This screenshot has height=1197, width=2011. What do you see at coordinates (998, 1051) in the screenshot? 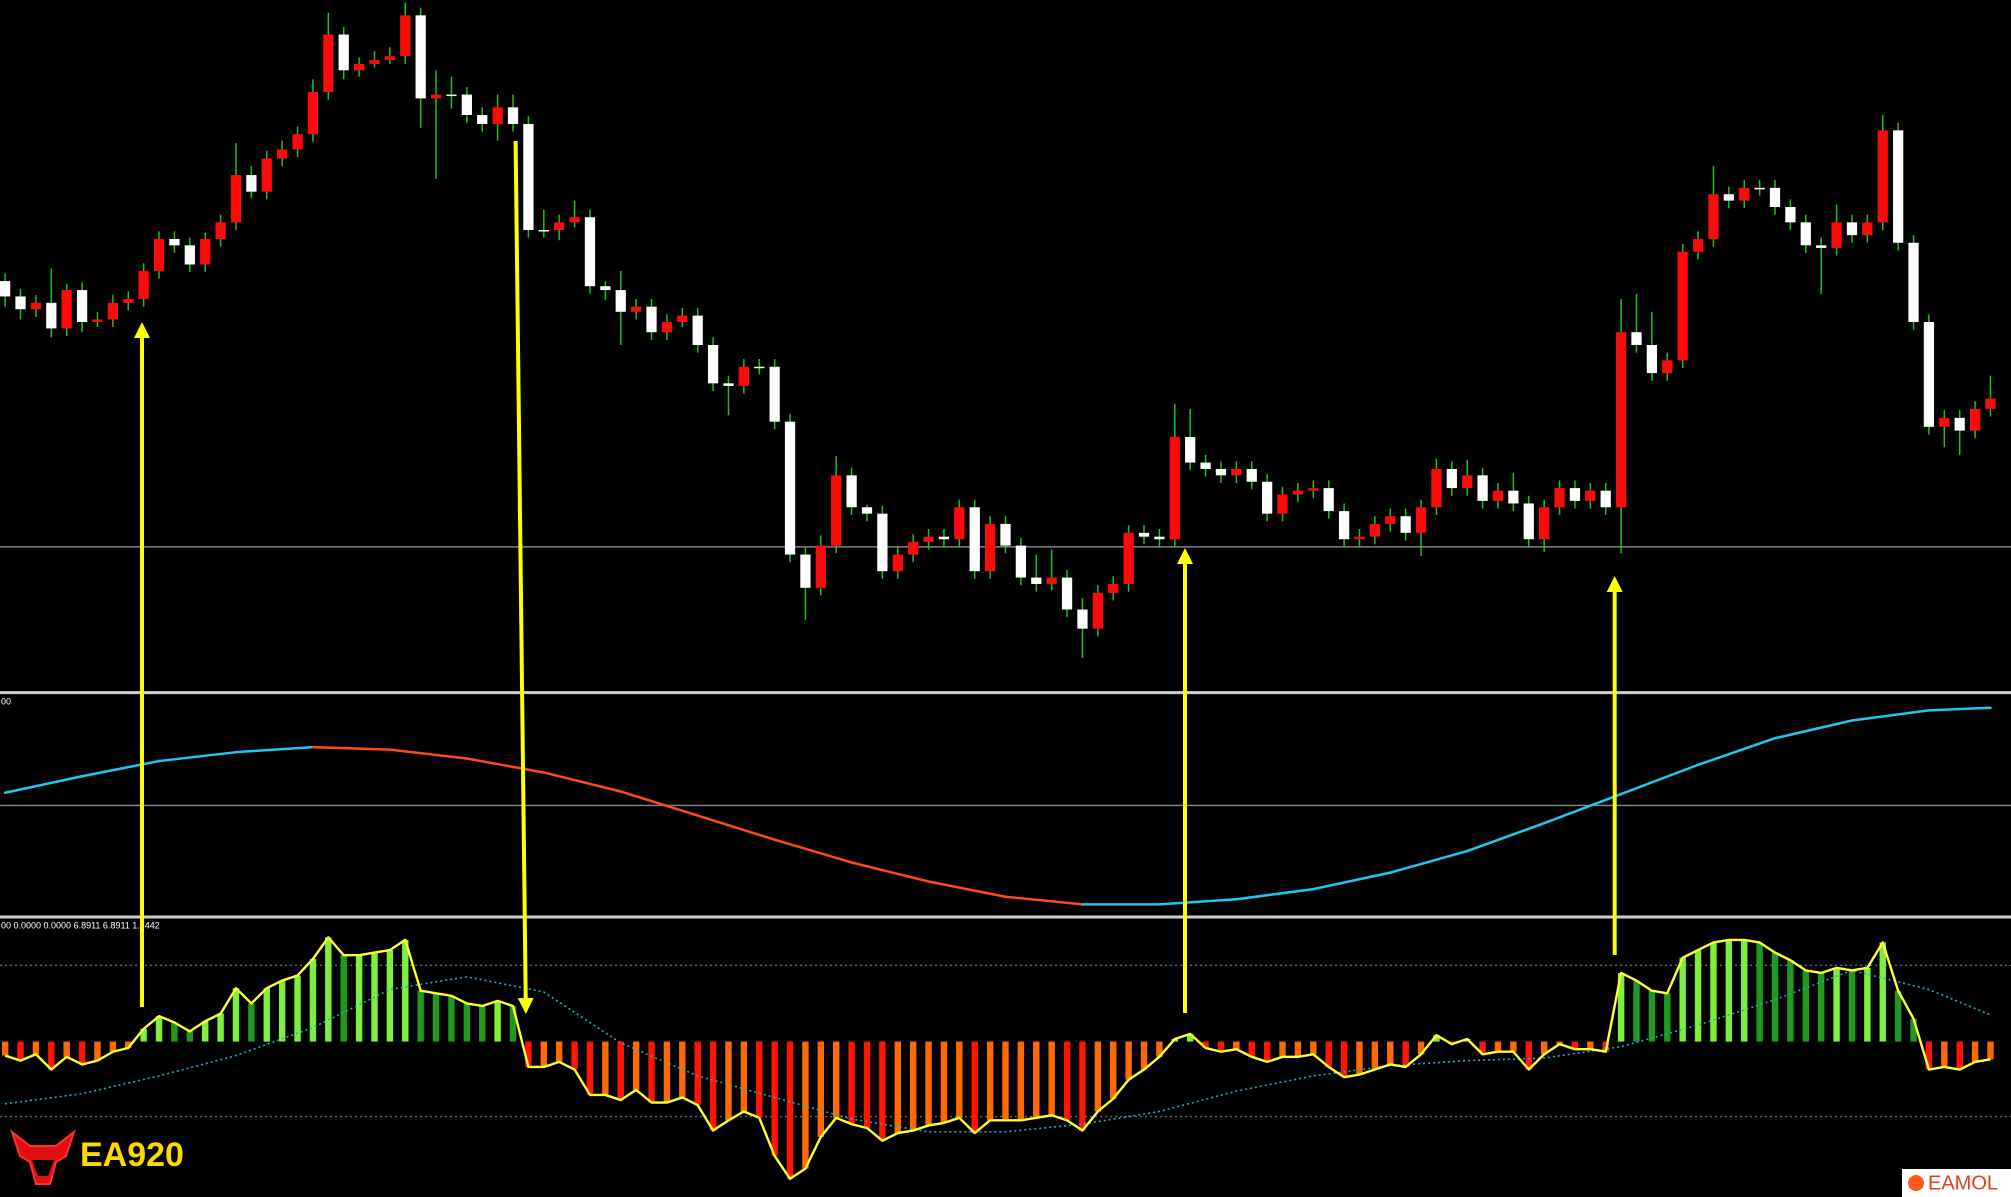
I see `signal-line` at bounding box center [998, 1051].